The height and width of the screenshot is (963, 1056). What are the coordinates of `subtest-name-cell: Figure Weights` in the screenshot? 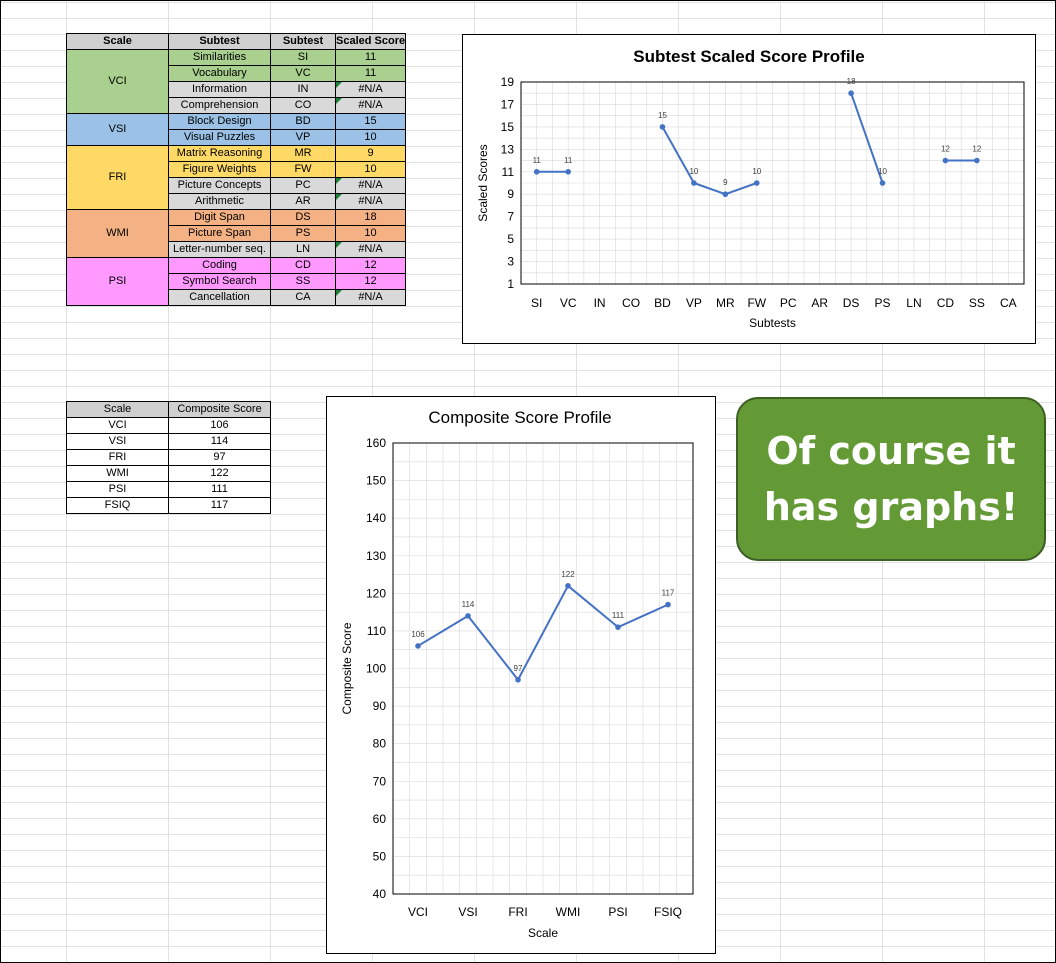 It's located at (219, 169).